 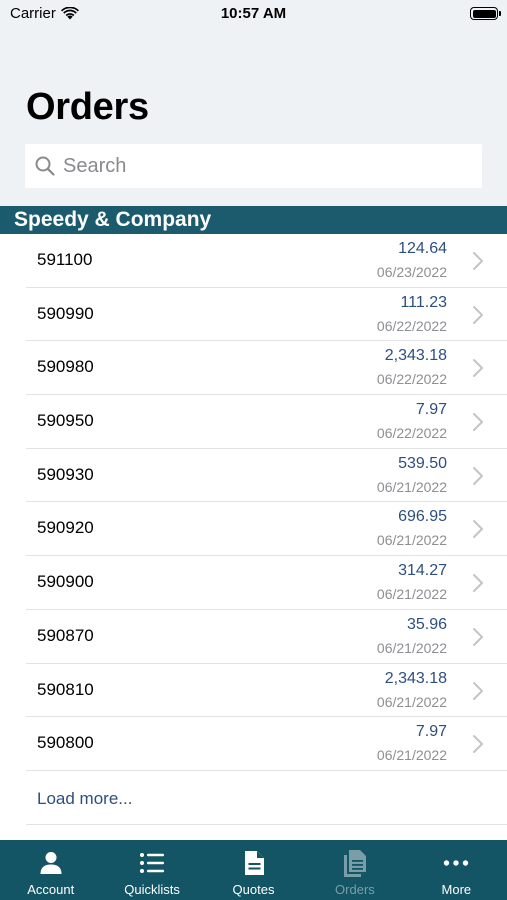 I want to click on tab-label: More, so click(x=456, y=889).